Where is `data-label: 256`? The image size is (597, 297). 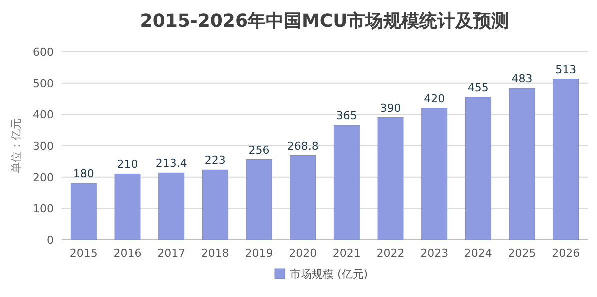 data-label: 256 is located at coordinates (259, 150).